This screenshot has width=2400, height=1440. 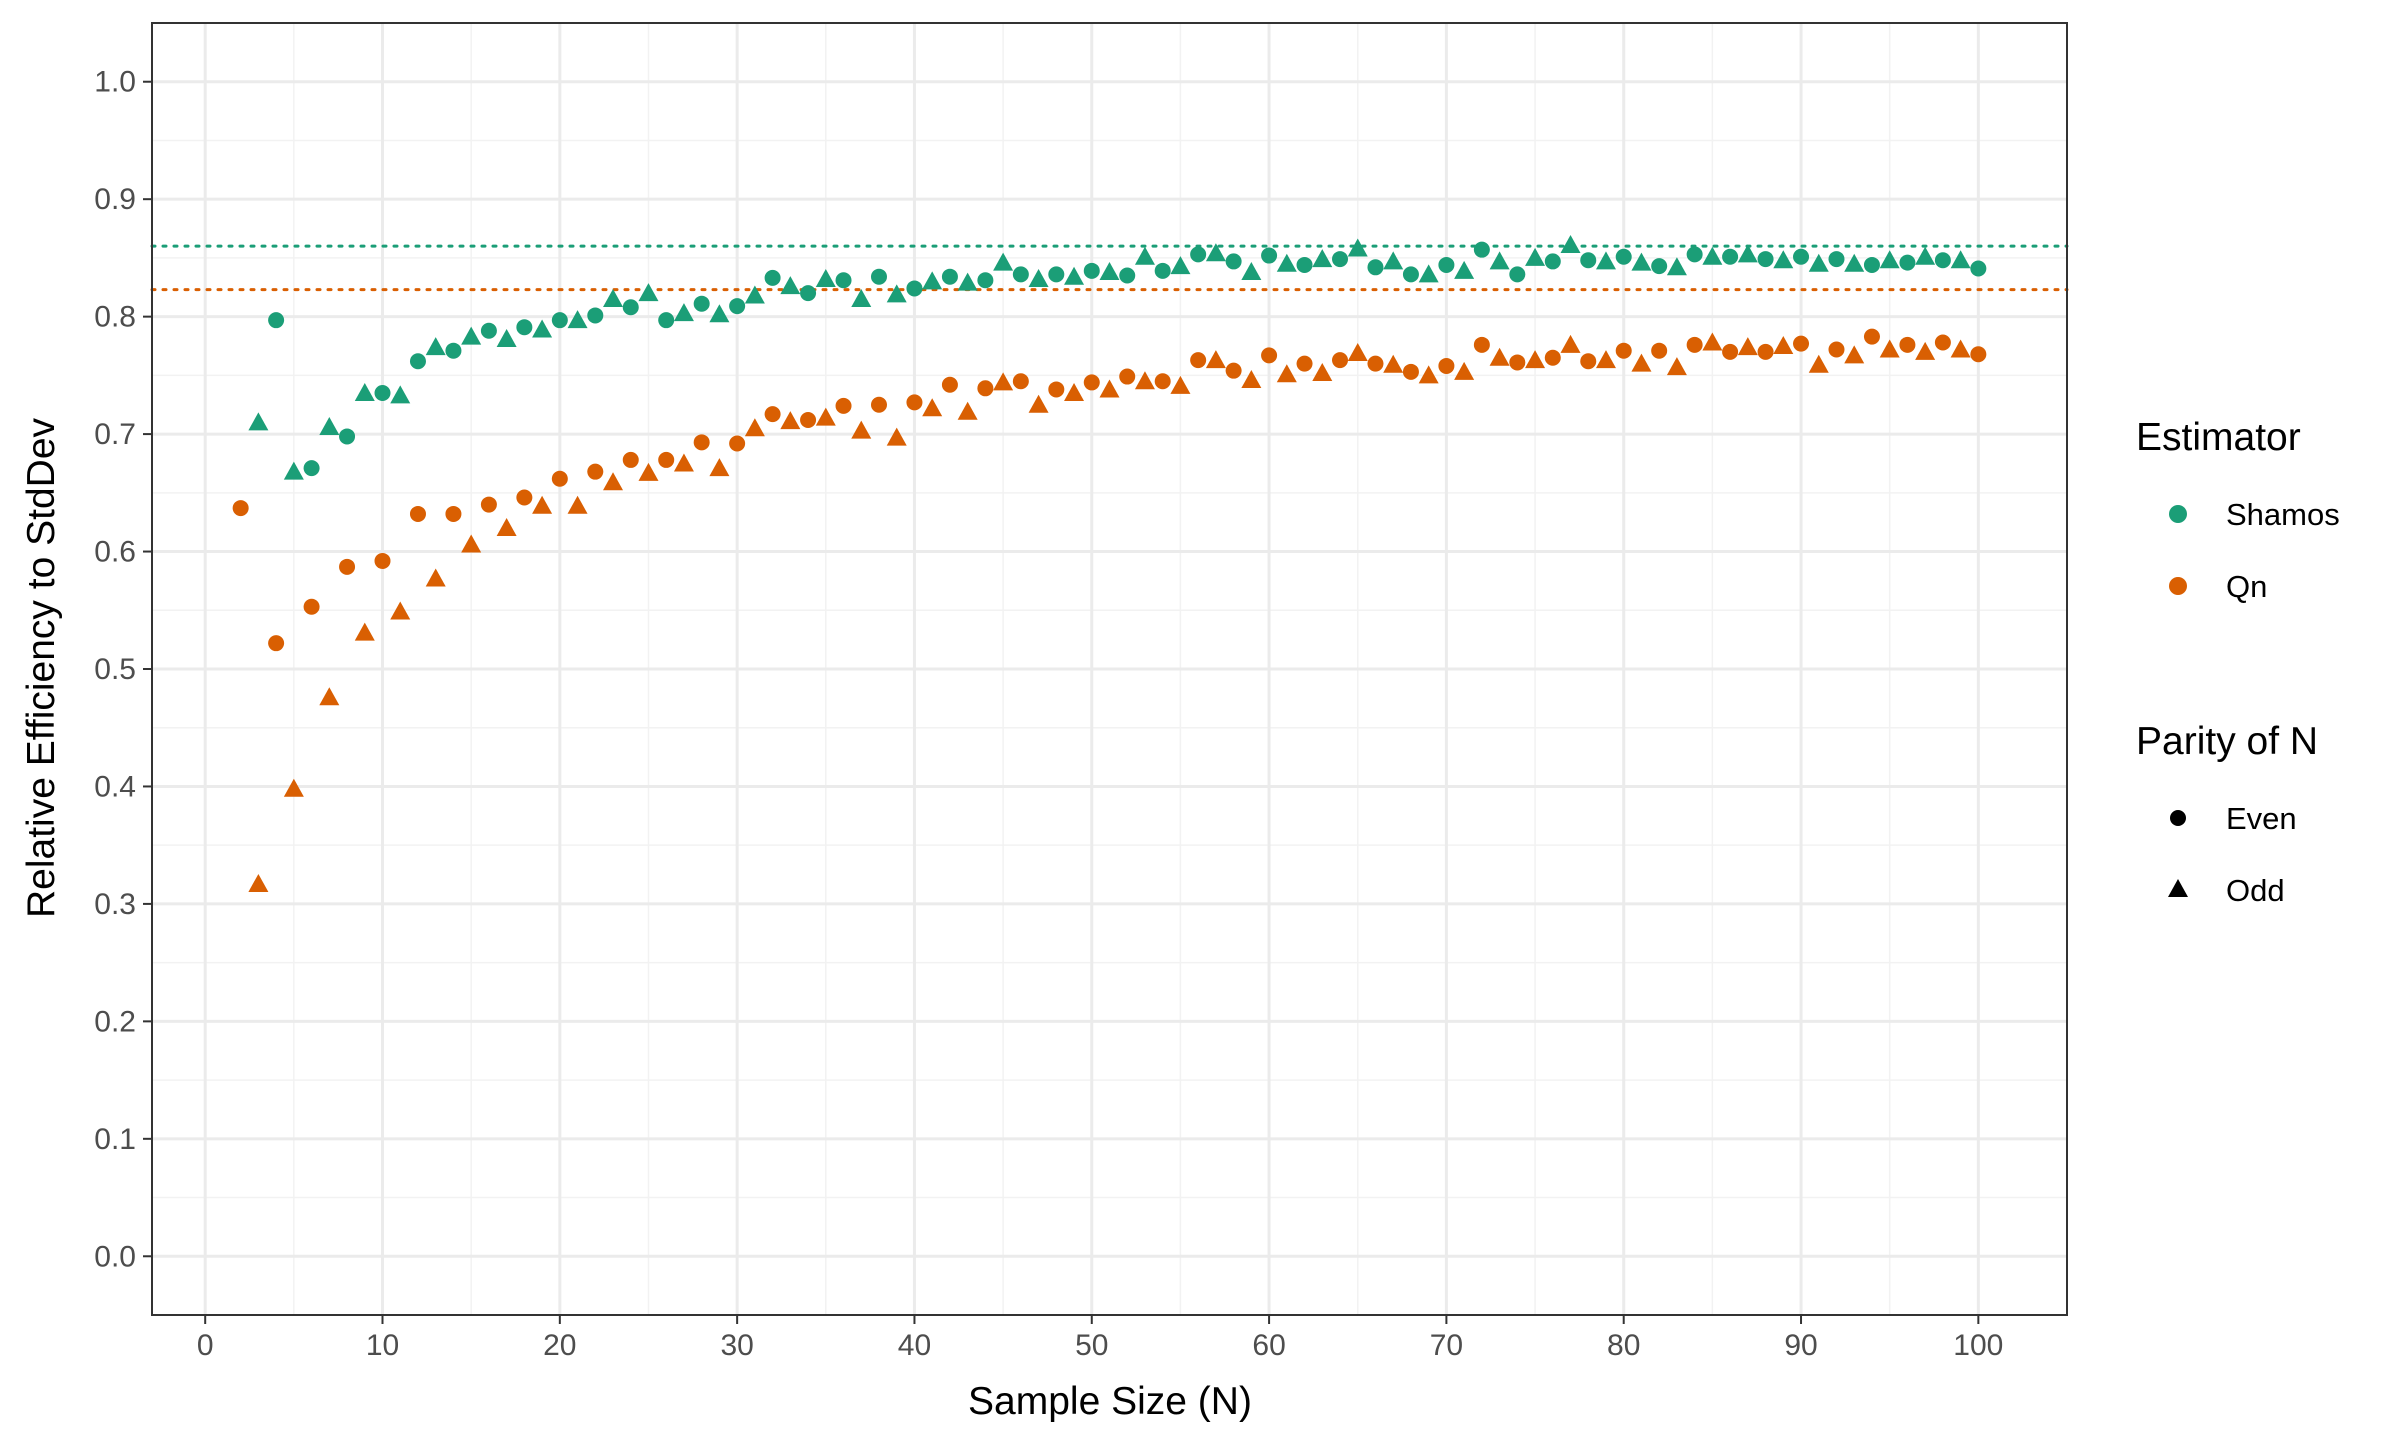 I want to click on y-tick-label: 0.0, so click(x=115, y=1256).